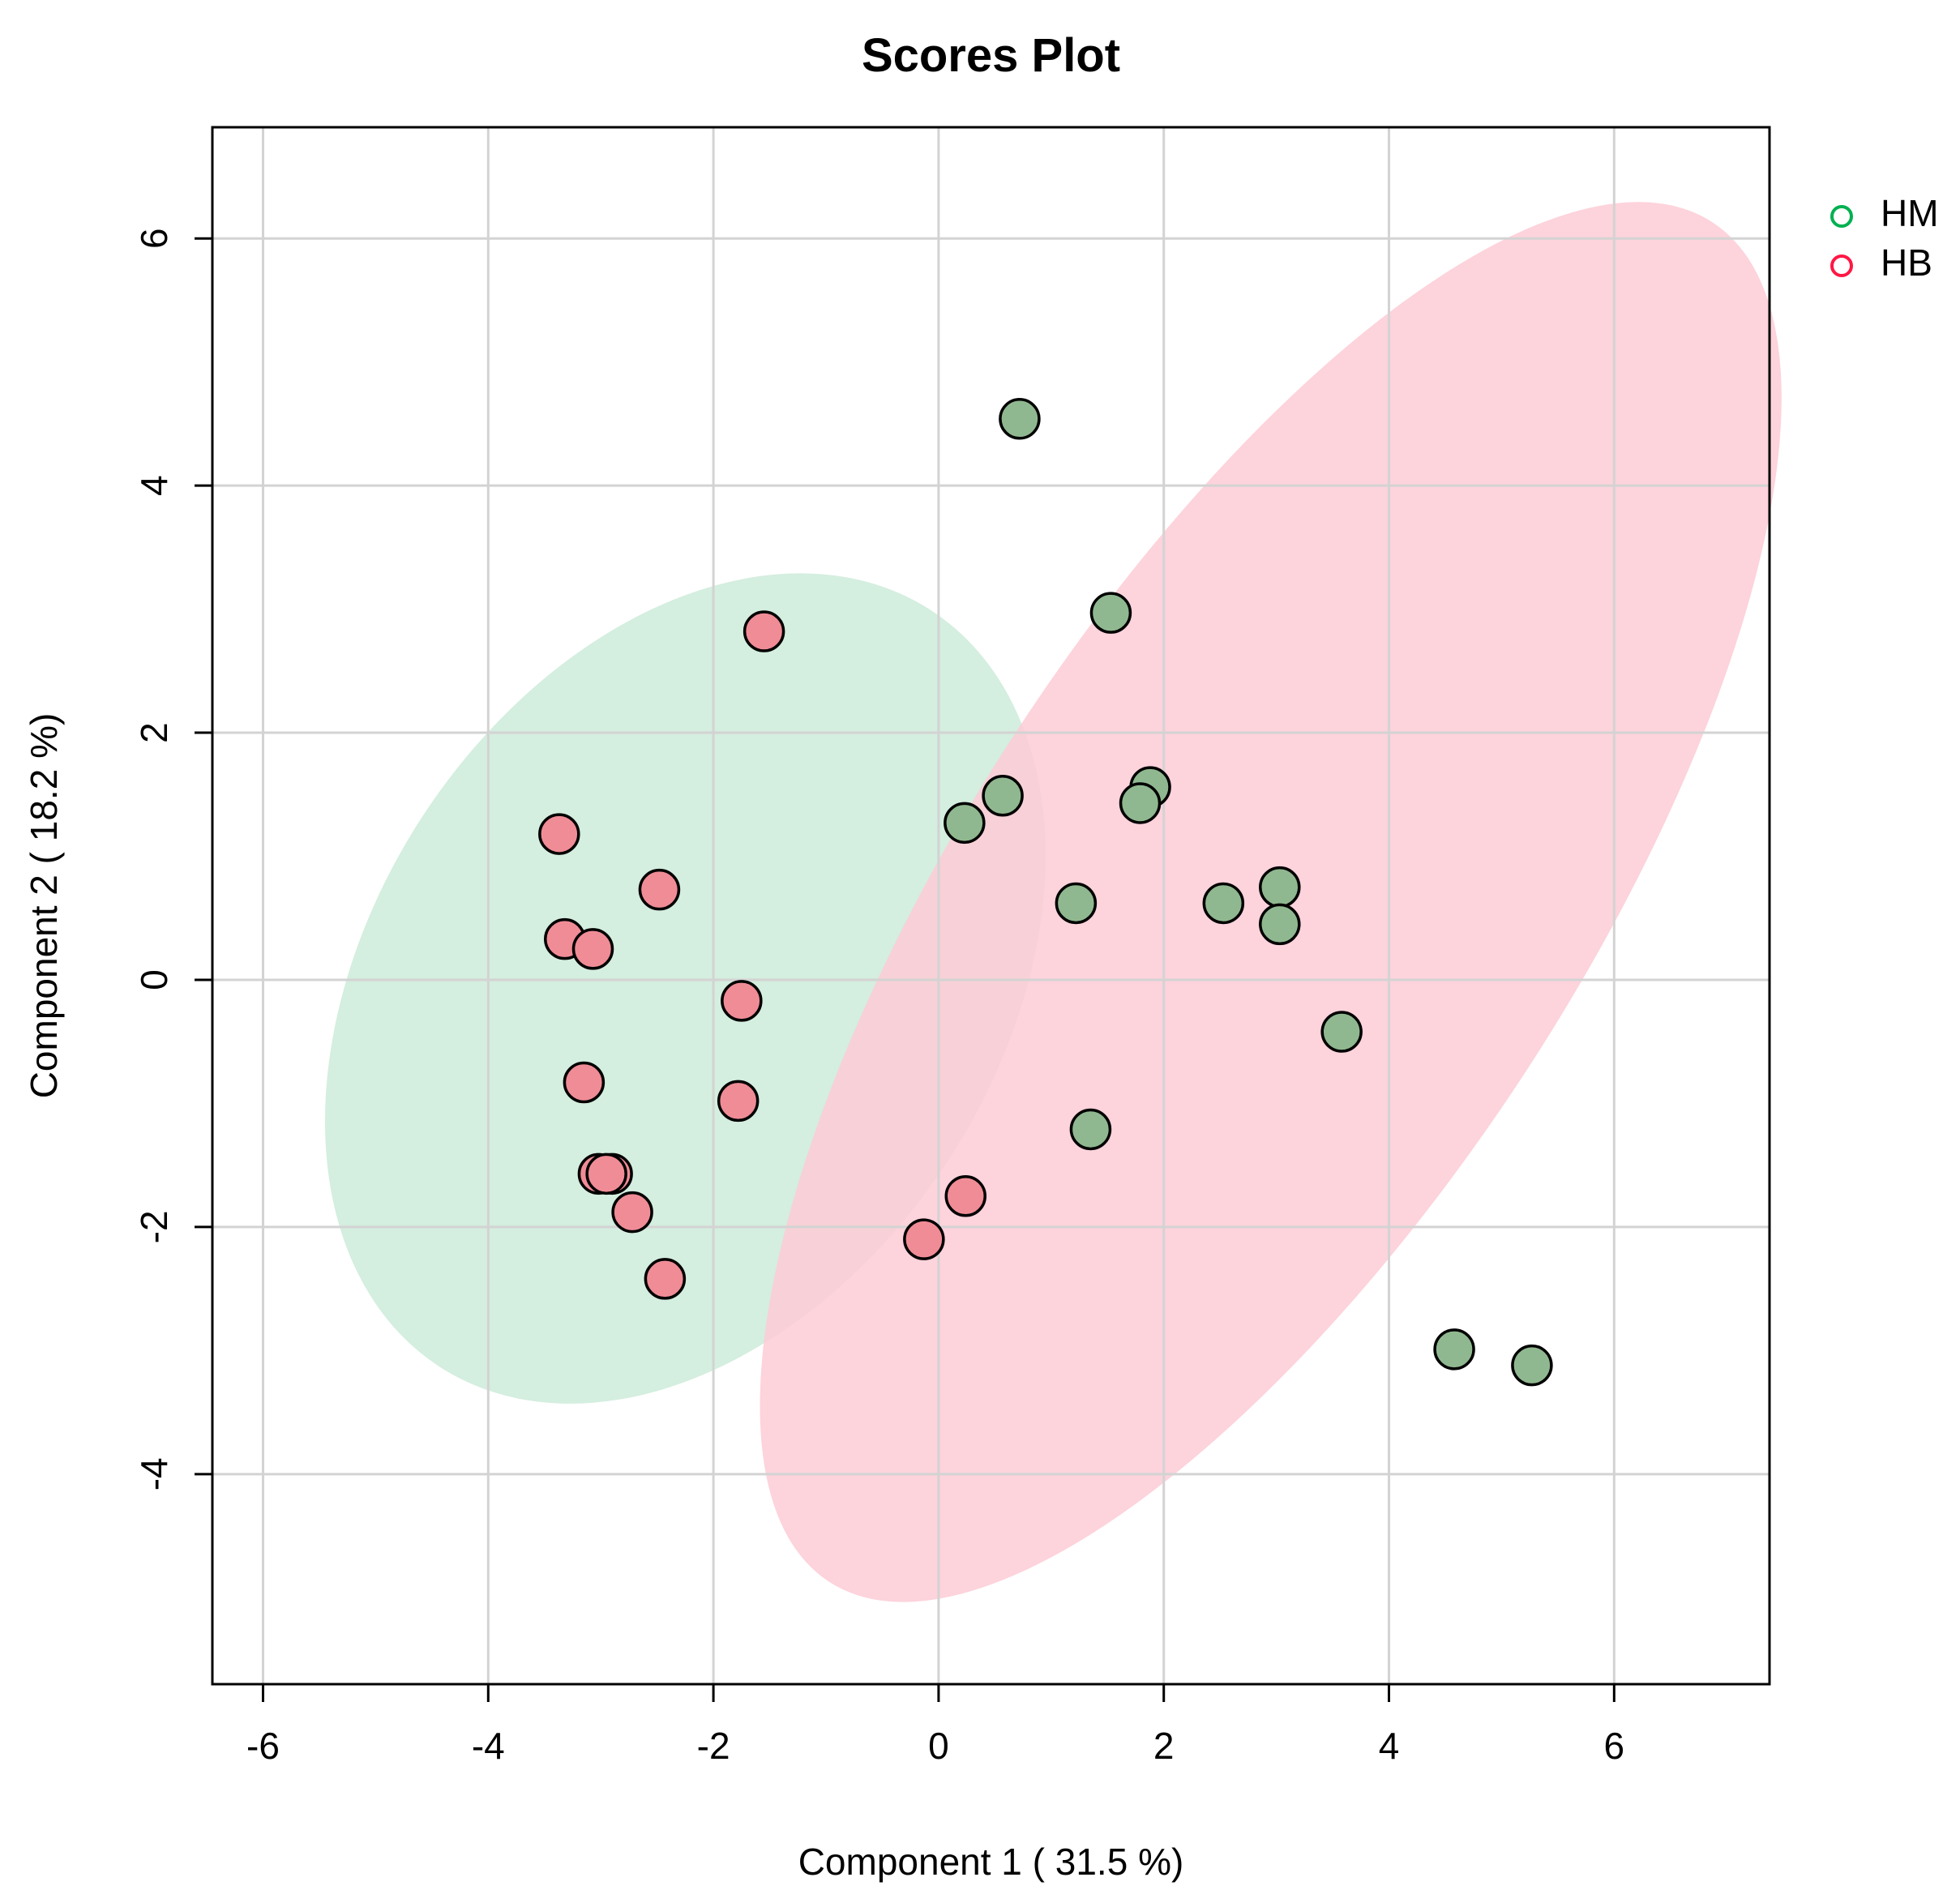 Image resolution: width=1960 pixels, height=1903 pixels. What do you see at coordinates (1389, 1746) in the screenshot?
I see `x-tick-label: 4` at bounding box center [1389, 1746].